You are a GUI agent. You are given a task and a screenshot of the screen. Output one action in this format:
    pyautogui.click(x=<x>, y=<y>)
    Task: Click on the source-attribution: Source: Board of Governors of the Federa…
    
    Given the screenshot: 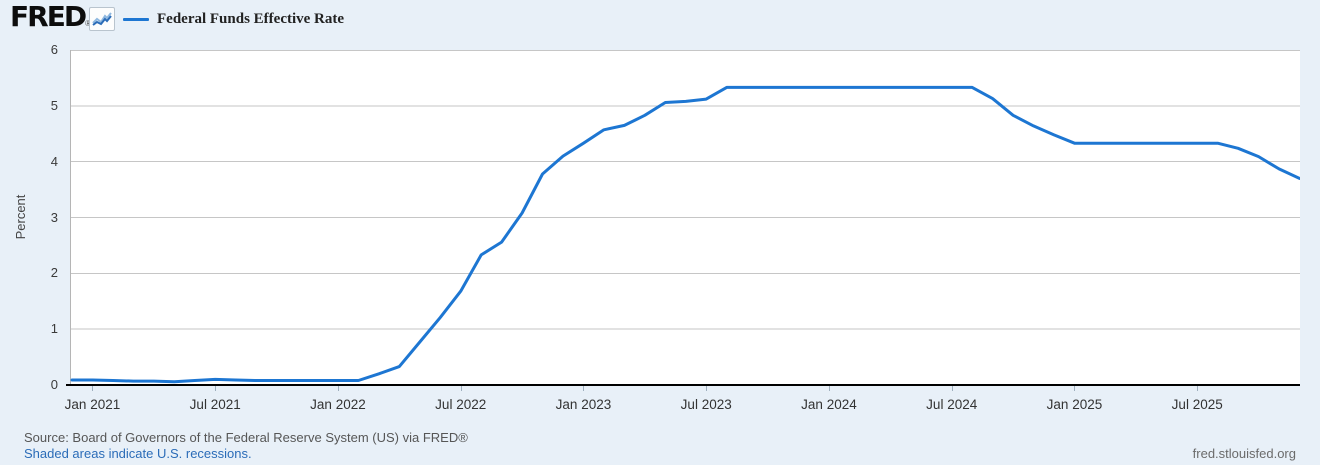 What is the action you would take?
    pyautogui.click(x=246, y=437)
    